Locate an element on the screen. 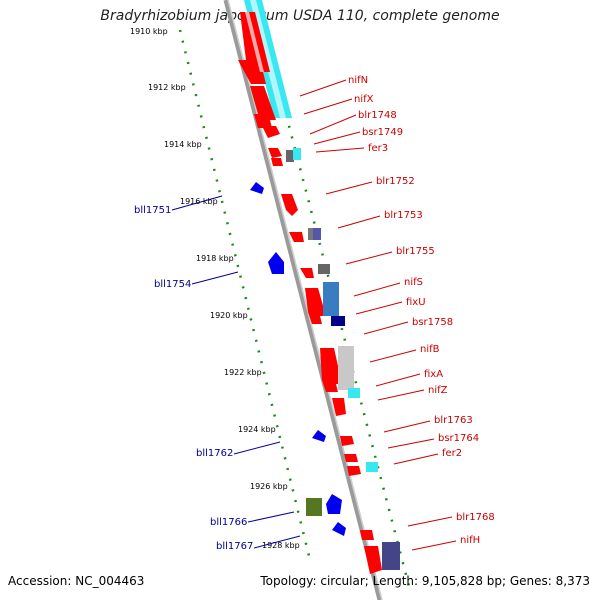 Image resolution: width=600 pixels, height=600 pixels. feature-fixU-blue is located at coordinates (331, 299).